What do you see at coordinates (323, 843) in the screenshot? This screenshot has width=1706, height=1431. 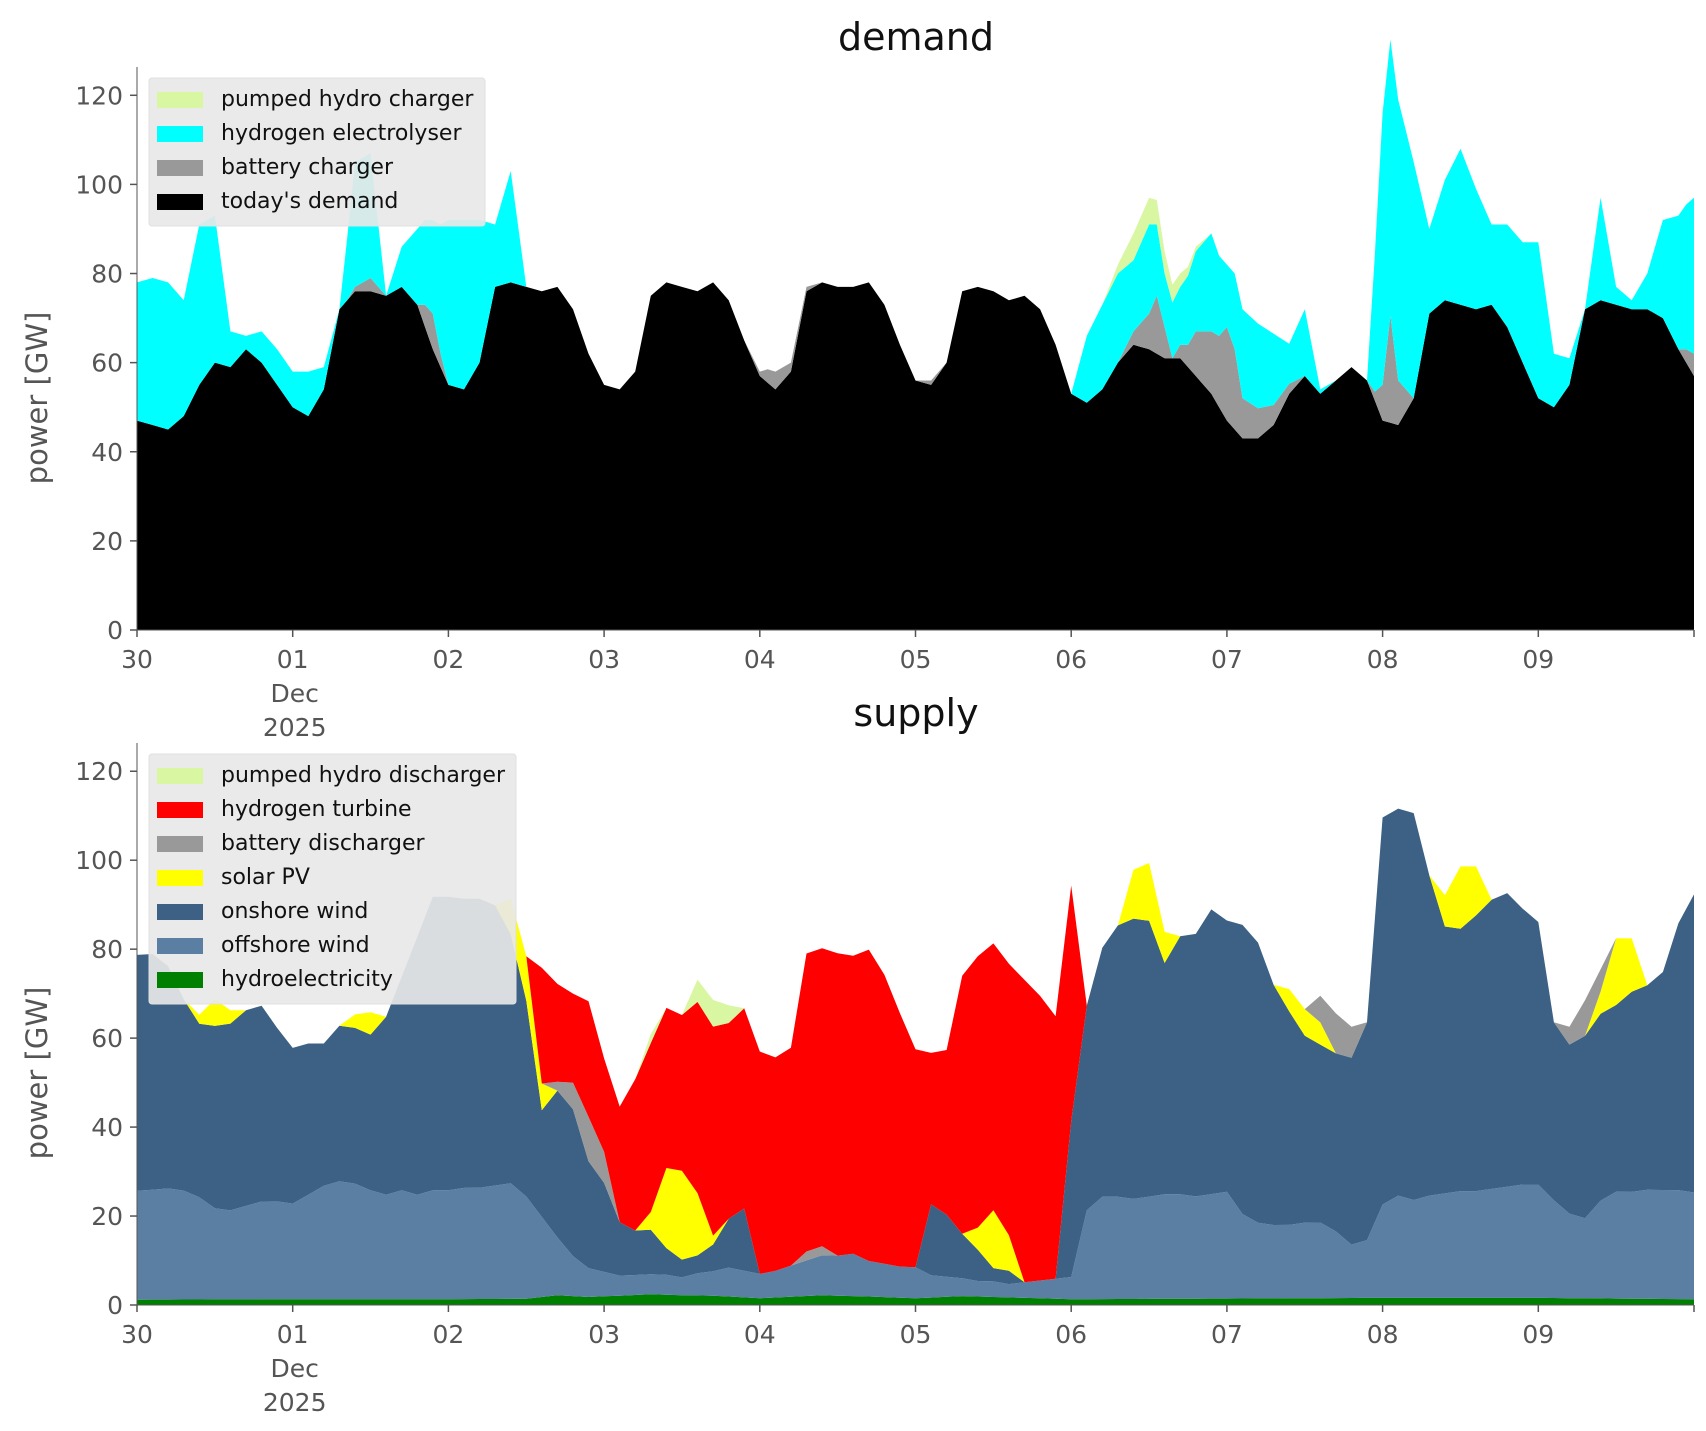 I see `legend-label-battery-discharger: battery discharger` at bounding box center [323, 843].